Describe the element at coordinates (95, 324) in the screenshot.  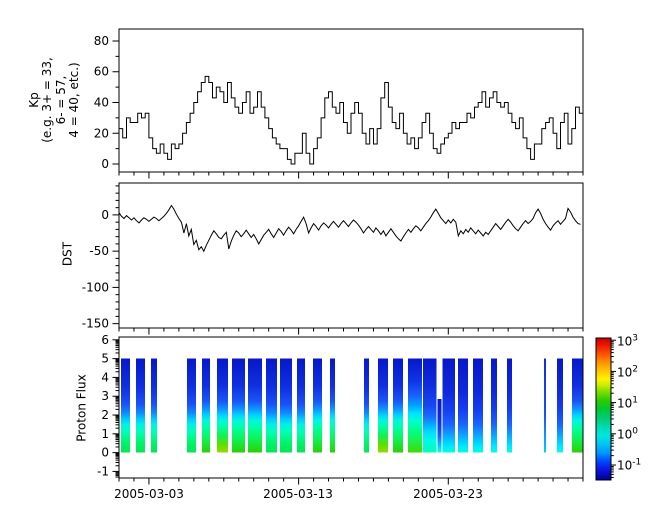
I see `y-tick-label: -150` at that location.